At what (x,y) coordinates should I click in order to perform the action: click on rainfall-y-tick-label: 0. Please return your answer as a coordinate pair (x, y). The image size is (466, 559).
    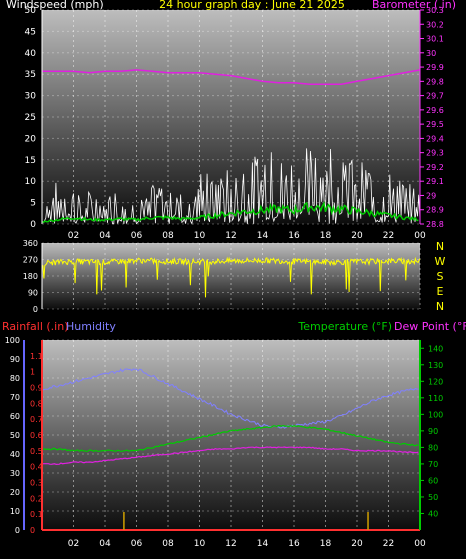
    Looking at the image, I should click on (32, 530).